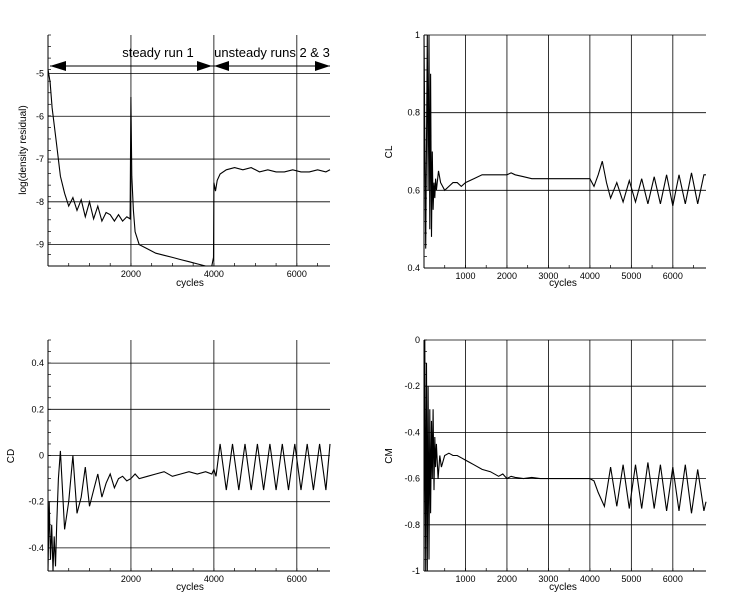 Image resolution: width=751 pixels, height=605 pixels. Describe the element at coordinates (417, 35) in the screenshot. I see `y-tick-label: 1` at that location.